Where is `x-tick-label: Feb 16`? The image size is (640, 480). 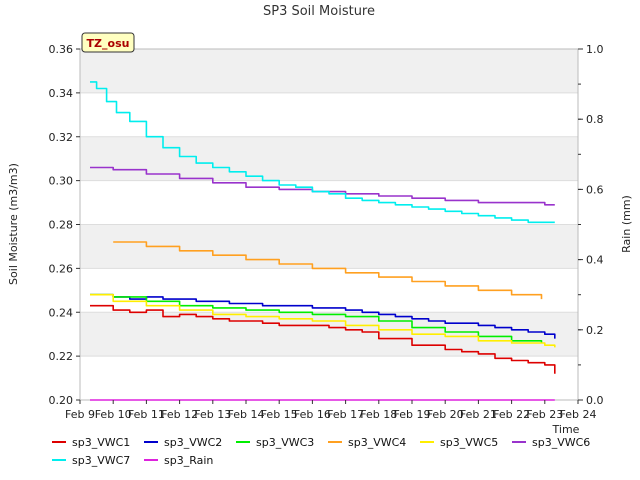
x-tick-label: Feb 16 is located at coordinates (312, 414).